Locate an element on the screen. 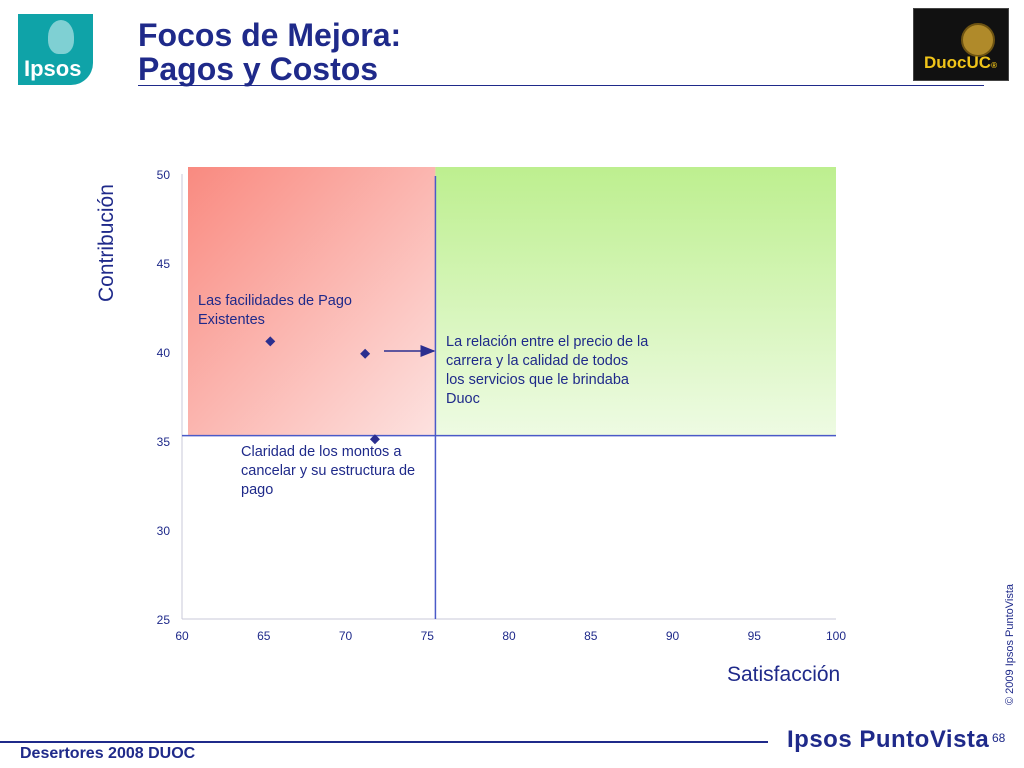 The image size is (1024, 768). x-tick-labels: 60 65 70 75 80 85 90 95 100 is located at coordinates (510, 636).